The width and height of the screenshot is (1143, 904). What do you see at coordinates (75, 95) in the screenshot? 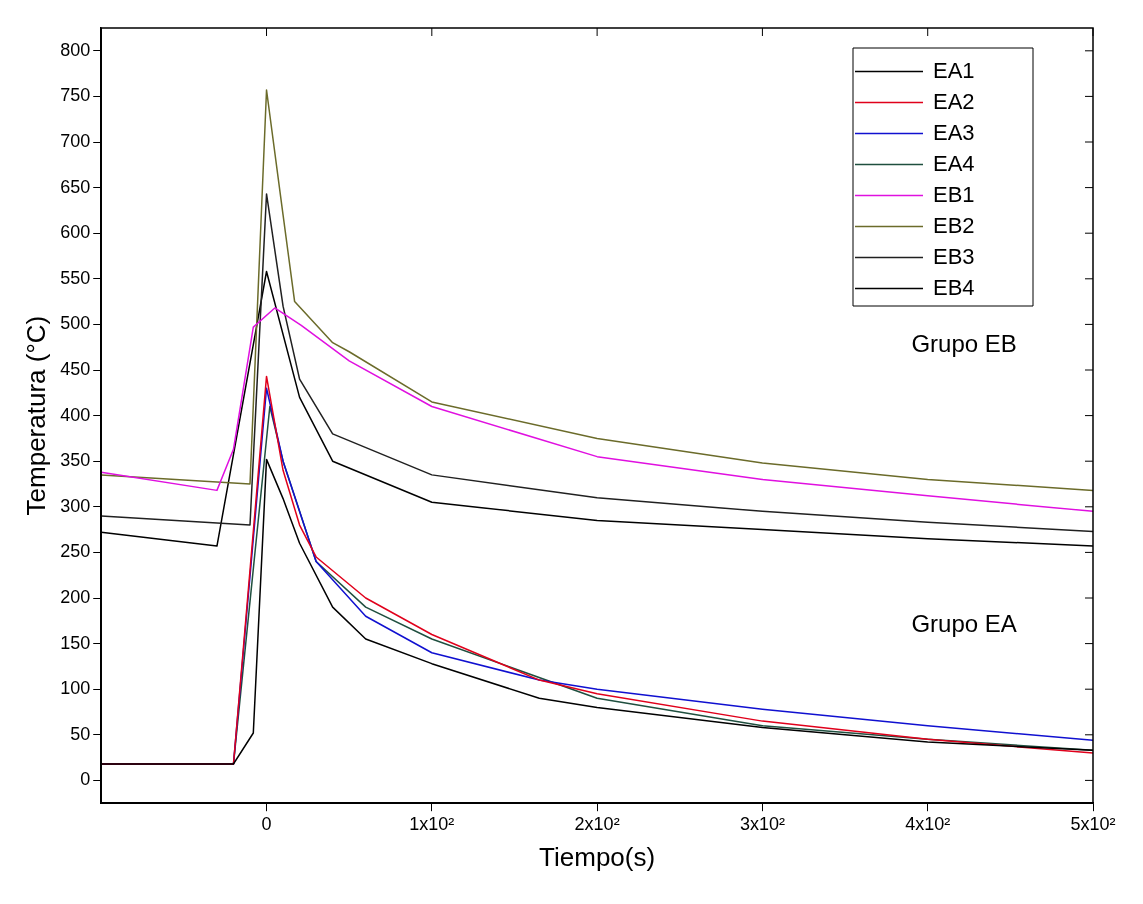
I see `y-tick-label: 750` at bounding box center [75, 95].